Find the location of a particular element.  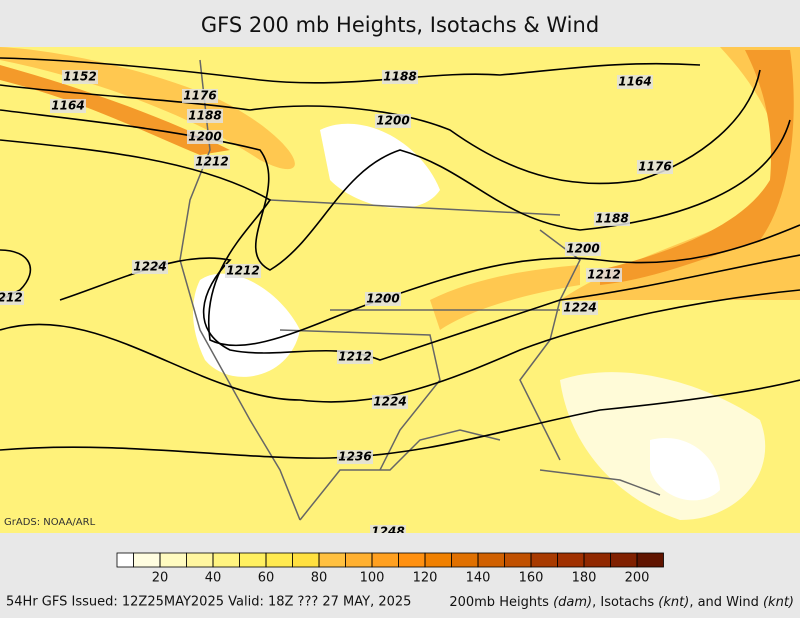

colorbar: 20 40 60 80 100 120 140 160 180 200 is located at coordinates (390, 569).